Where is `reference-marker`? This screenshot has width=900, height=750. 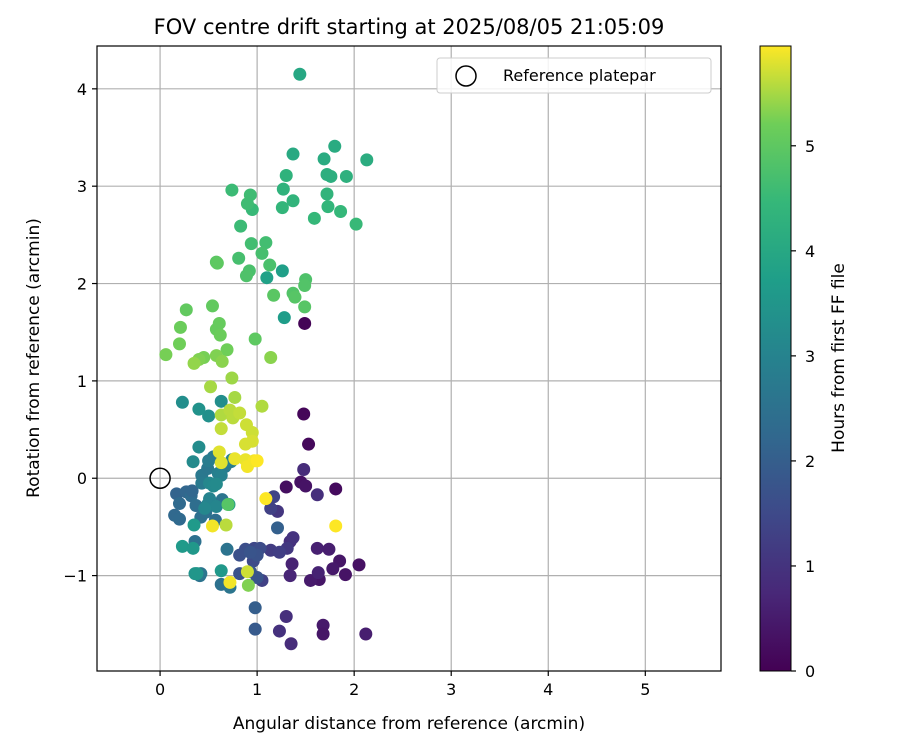
reference-marker is located at coordinates (160, 478).